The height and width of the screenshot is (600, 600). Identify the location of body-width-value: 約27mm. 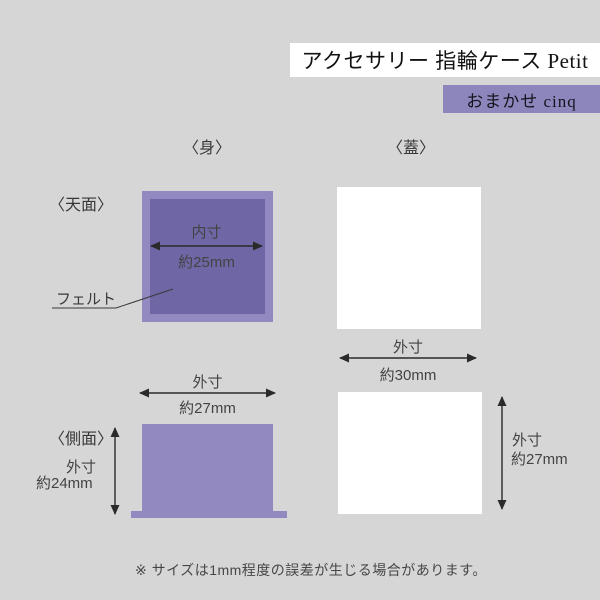
(207, 408).